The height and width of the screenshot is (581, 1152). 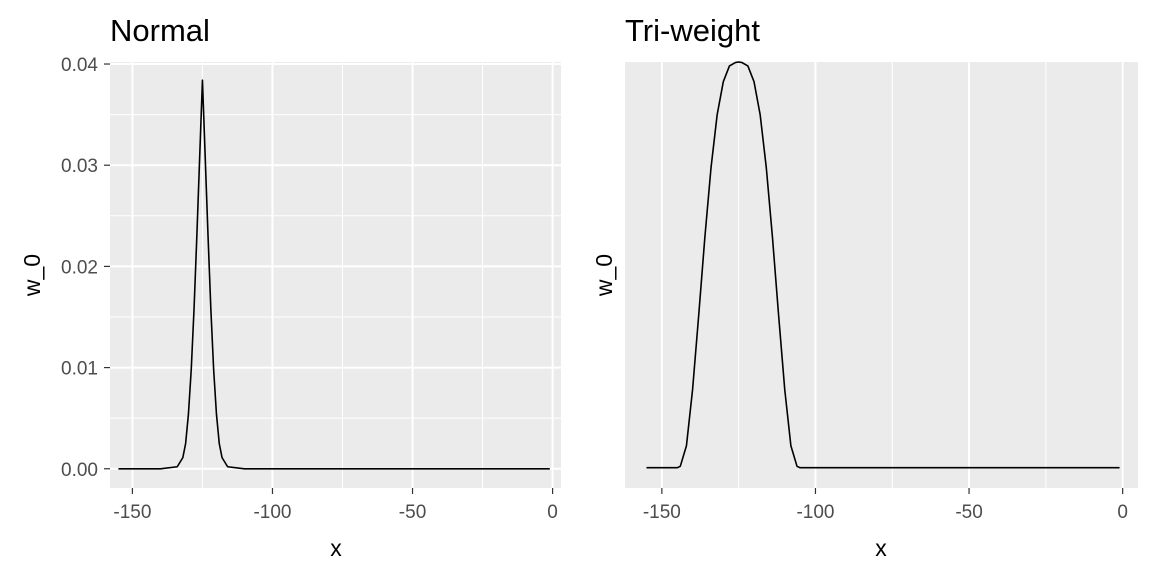 What do you see at coordinates (79, 166) in the screenshot?
I see `y-tick-label: 0.03` at bounding box center [79, 166].